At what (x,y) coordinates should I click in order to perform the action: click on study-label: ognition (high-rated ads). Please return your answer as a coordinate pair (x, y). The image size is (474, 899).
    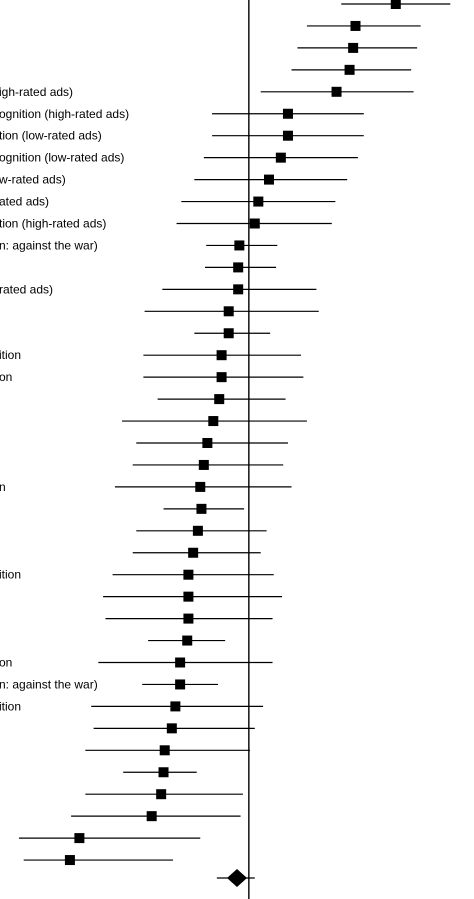
    Looking at the image, I should click on (64, 114).